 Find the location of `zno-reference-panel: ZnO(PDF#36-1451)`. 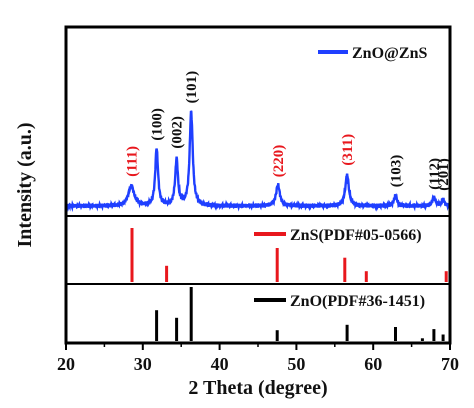

zno-reference-panel: ZnO(PDF#36-1451) is located at coordinates (300, 314).